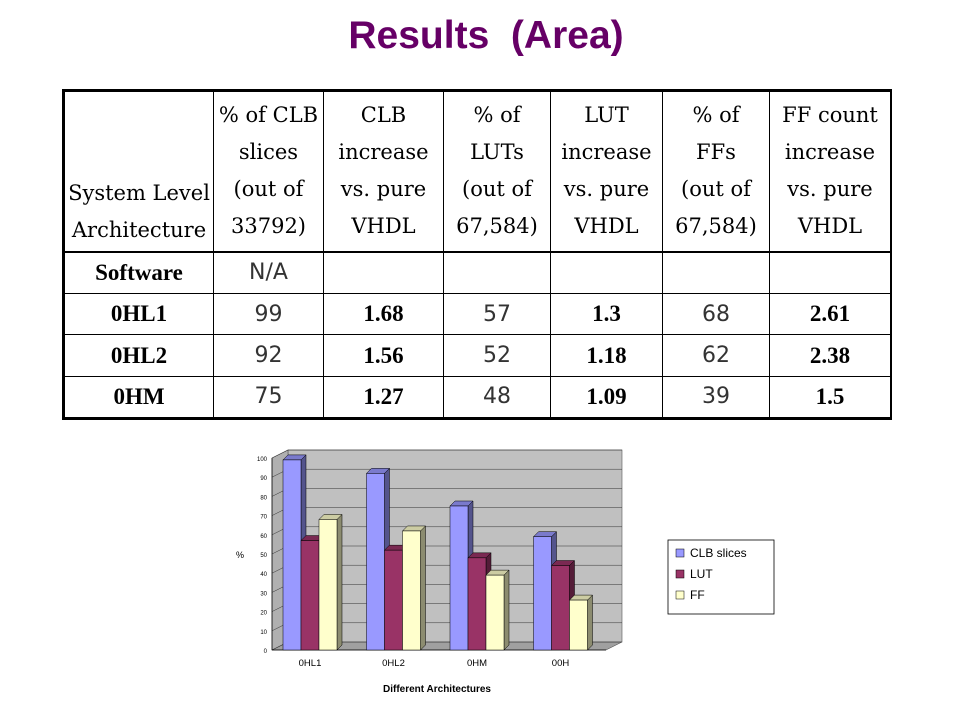  Describe the element at coordinates (716, 314) in the screenshot. I see `table-cell: 68` at that location.